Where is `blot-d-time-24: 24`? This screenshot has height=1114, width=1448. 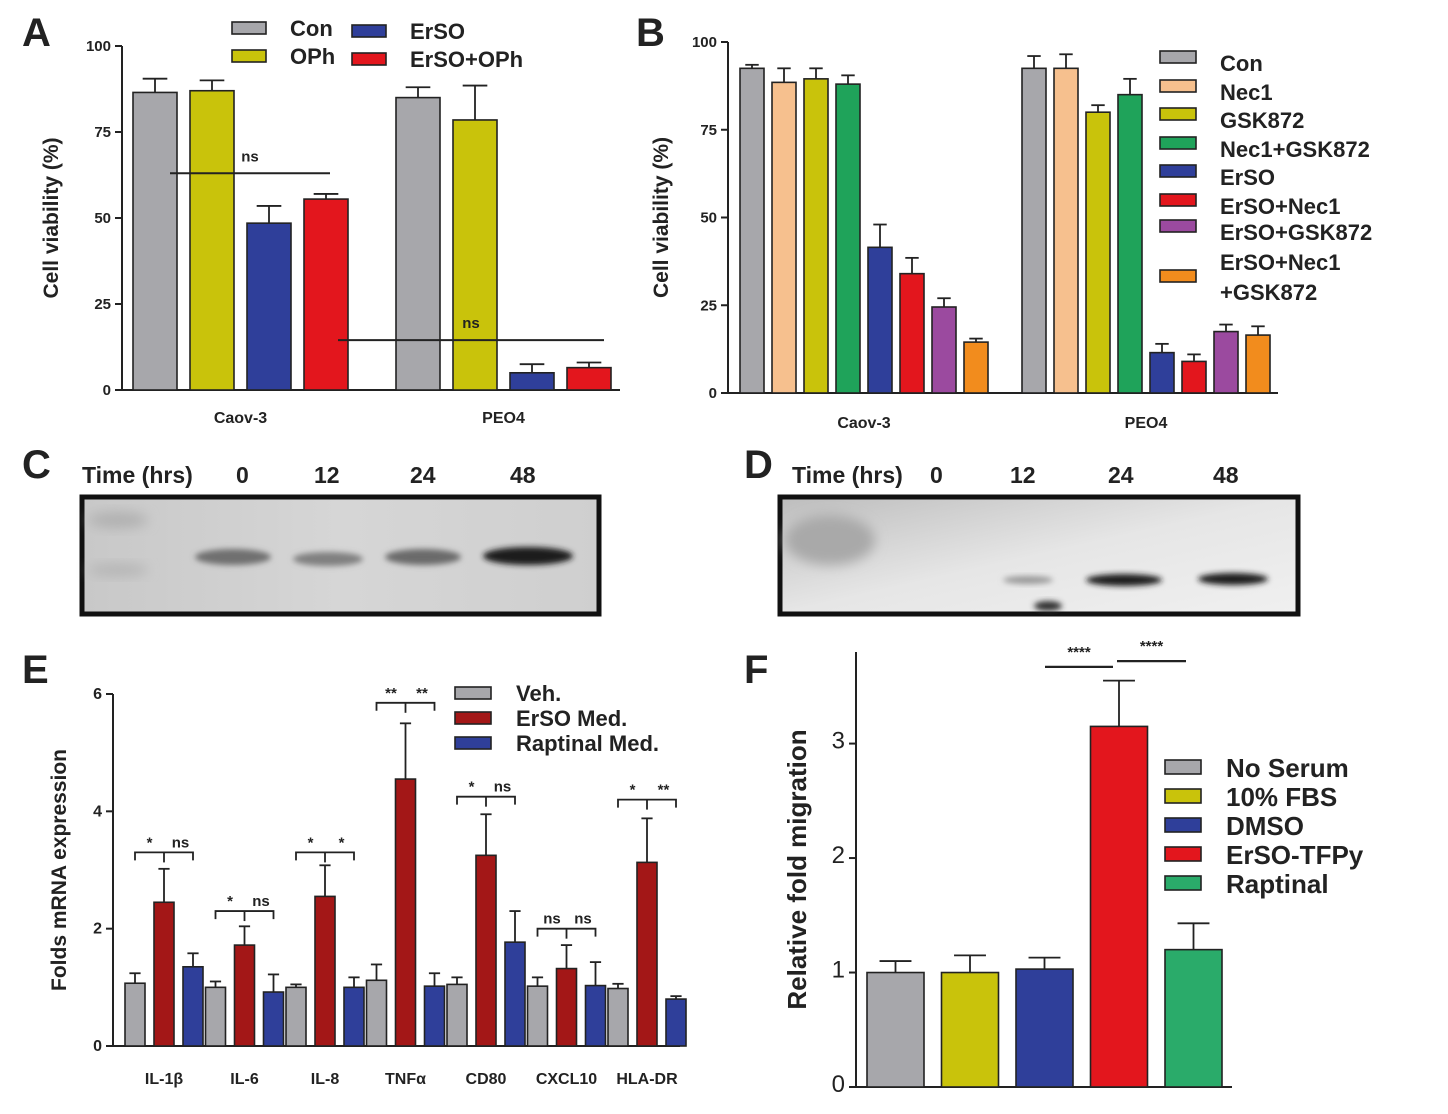
blot-d-time-24: 24 is located at coordinates (1121, 475).